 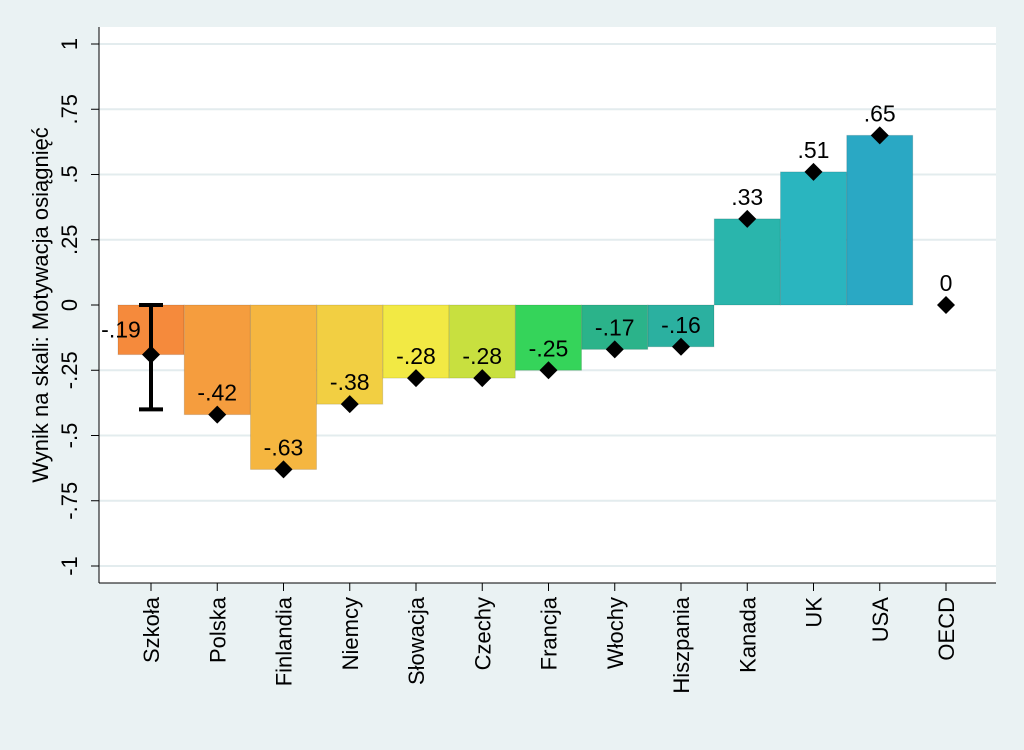 What do you see at coordinates (681, 644) in the screenshot?
I see `x-tick-label: Hiszpania` at bounding box center [681, 644].